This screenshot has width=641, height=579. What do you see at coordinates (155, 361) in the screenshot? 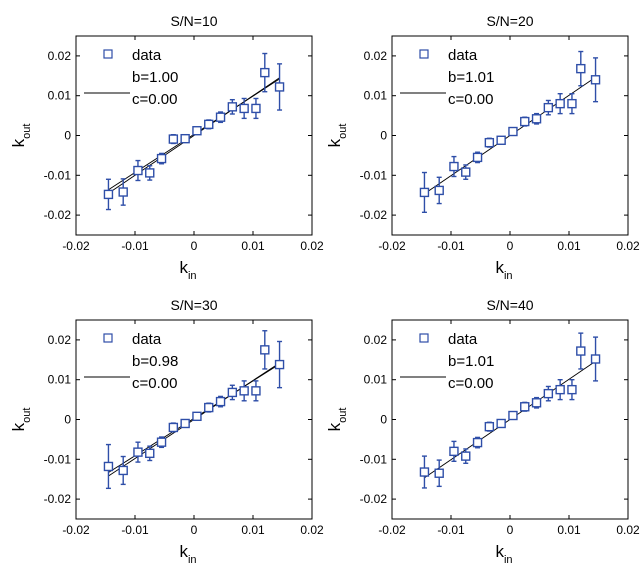
I see `legend-fit-b: b=0.98` at bounding box center [155, 361].